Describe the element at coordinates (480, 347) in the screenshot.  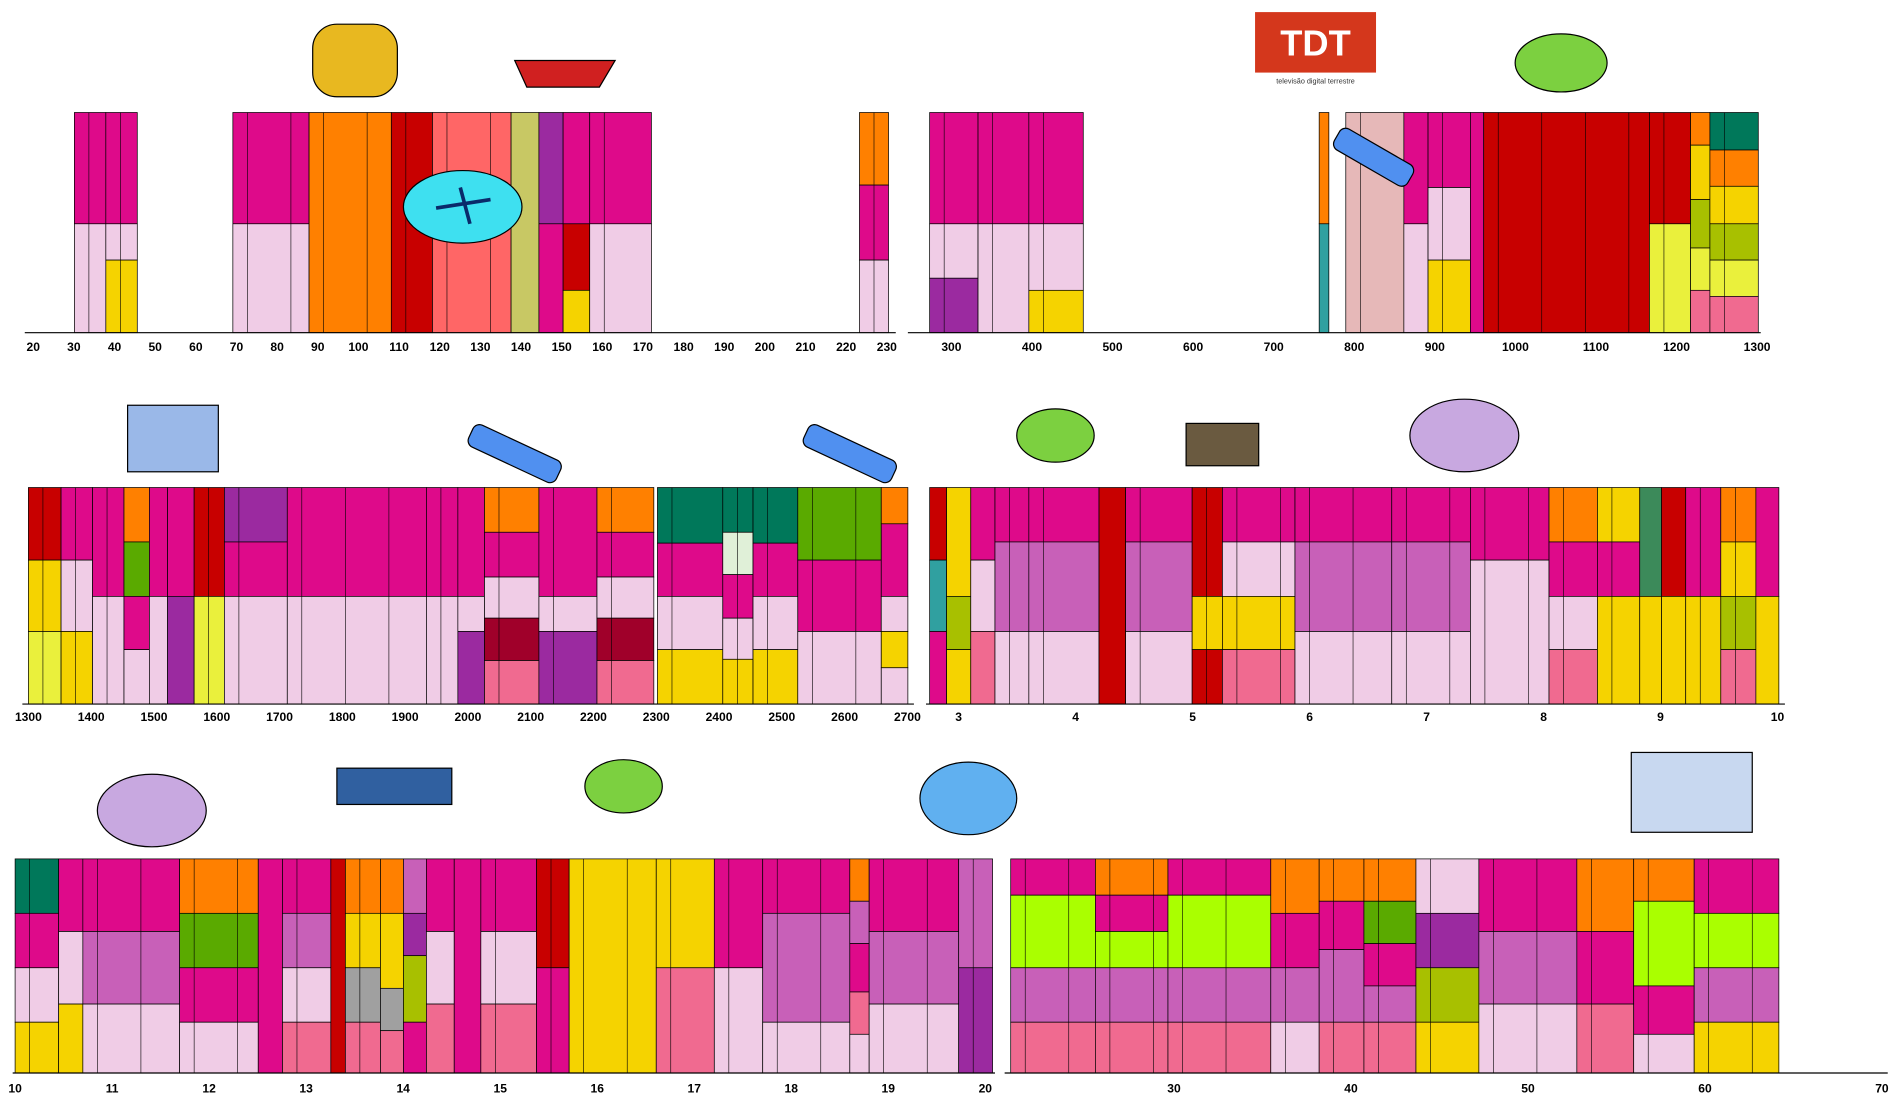
I see `tick-label: 130` at that location.